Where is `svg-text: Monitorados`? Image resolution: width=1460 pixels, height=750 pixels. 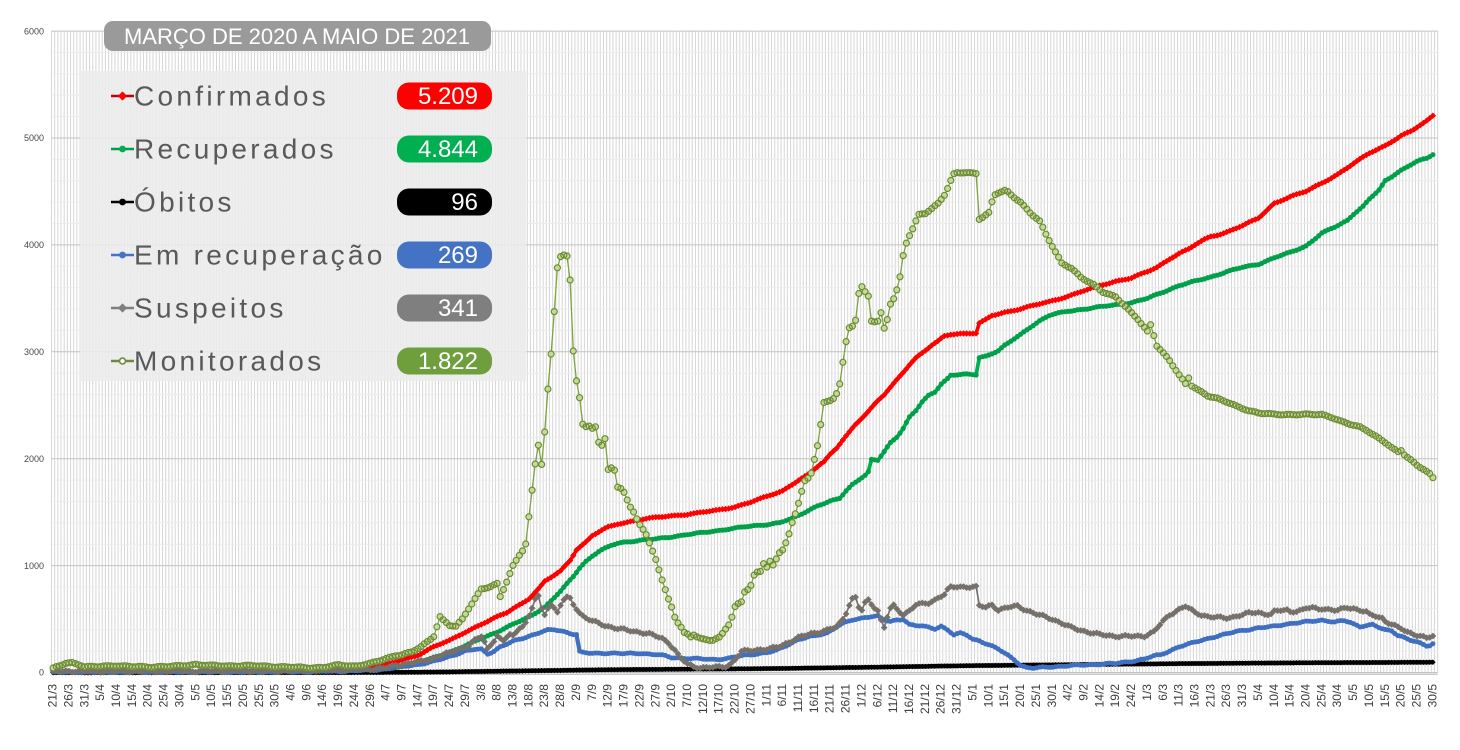 svg-text: Monitorados is located at coordinates (229, 361).